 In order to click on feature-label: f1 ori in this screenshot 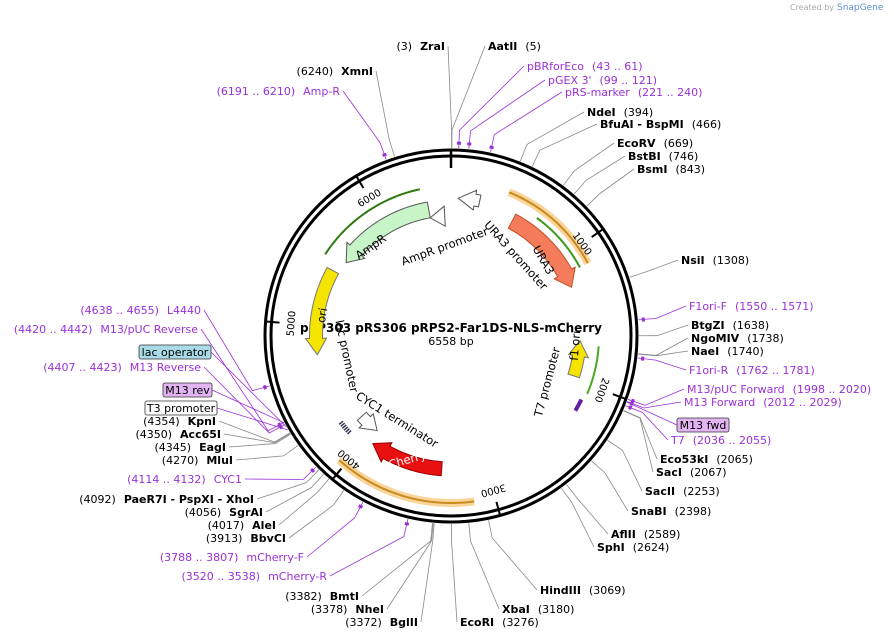, I will do `click(575, 345)`.